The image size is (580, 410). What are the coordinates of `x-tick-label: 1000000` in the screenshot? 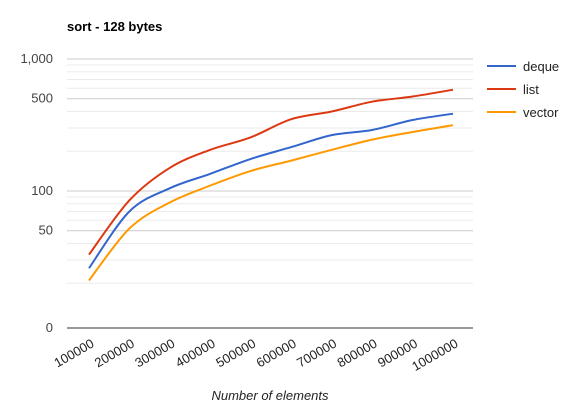 It's located at (434, 355).